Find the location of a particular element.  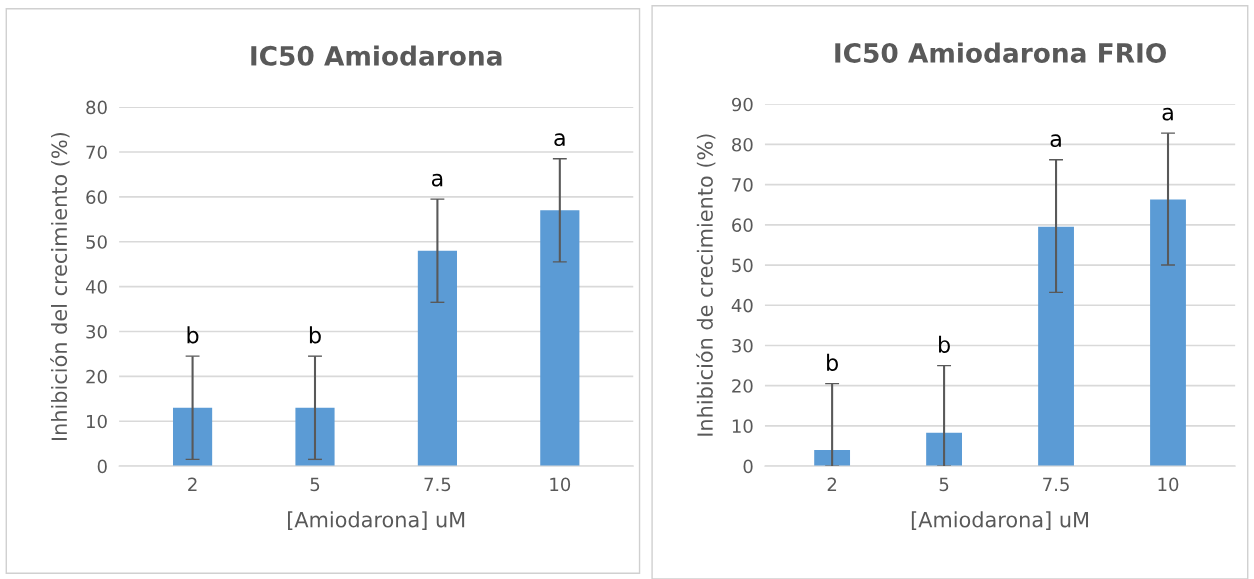

y-tick-label: 90 is located at coordinates (742, 104).